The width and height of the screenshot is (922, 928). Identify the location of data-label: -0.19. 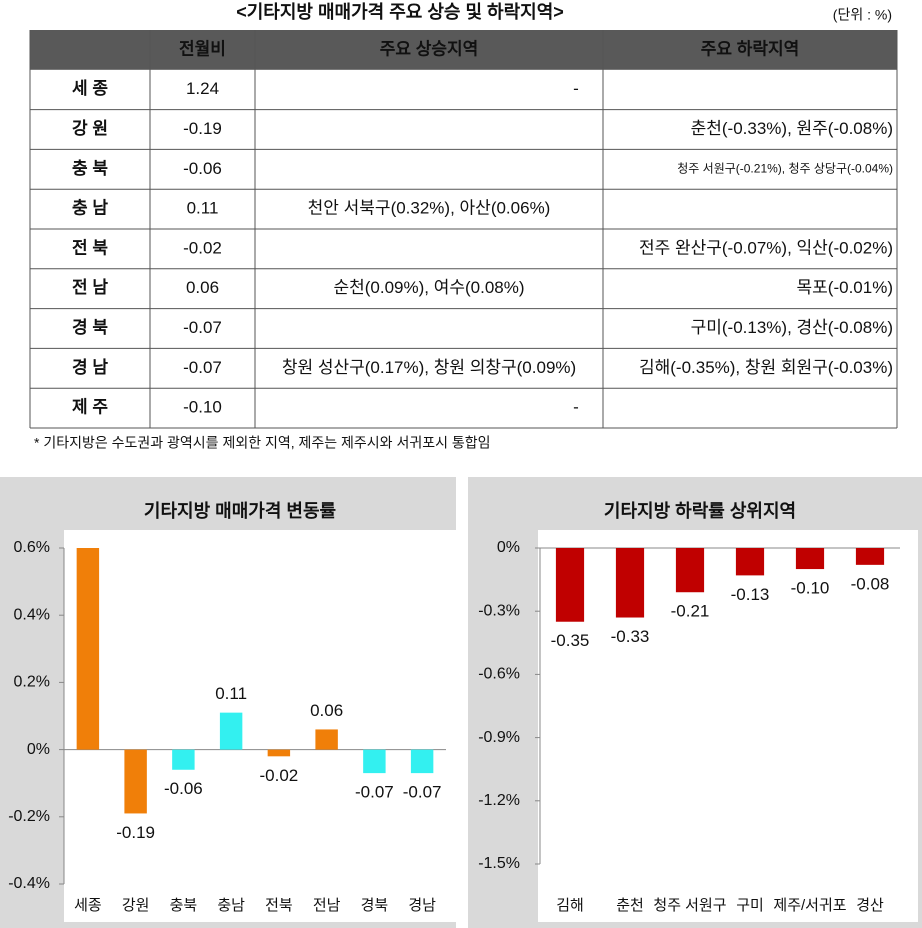
(135, 832).